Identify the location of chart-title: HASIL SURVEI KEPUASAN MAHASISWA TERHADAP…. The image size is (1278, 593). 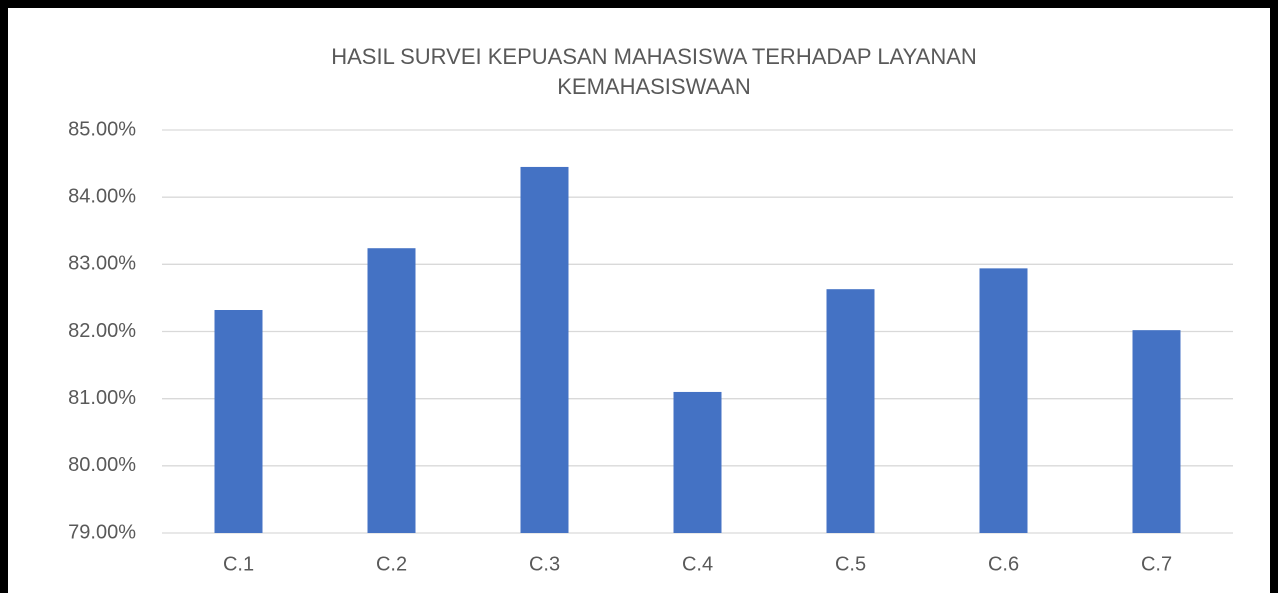
(654, 71).